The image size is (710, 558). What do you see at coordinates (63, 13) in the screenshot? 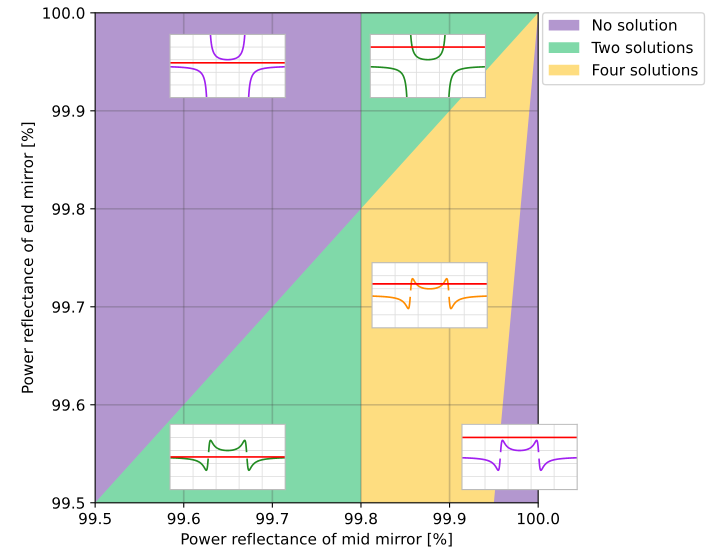
I see `y-tick-label: 100.0` at bounding box center [63, 13].